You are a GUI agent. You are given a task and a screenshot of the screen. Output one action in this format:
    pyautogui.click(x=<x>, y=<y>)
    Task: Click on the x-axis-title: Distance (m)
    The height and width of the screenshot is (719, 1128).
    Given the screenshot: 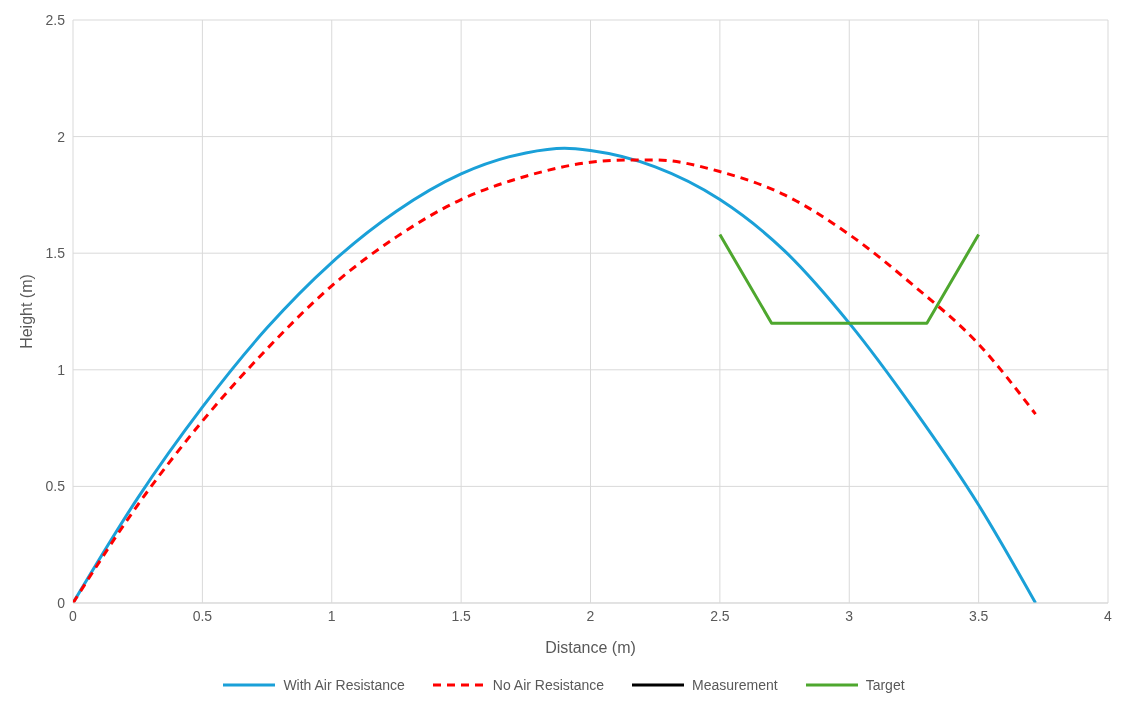 What is the action you would take?
    pyautogui.click(x=590, y=647)
    